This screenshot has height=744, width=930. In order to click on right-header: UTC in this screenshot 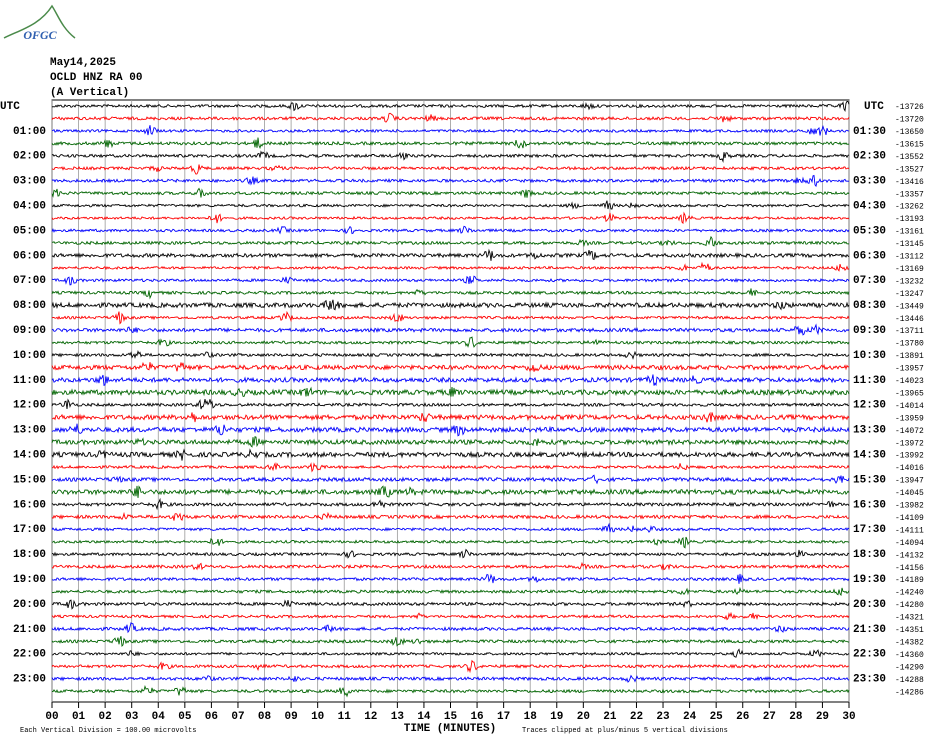, I will do `click(874, 107)`.